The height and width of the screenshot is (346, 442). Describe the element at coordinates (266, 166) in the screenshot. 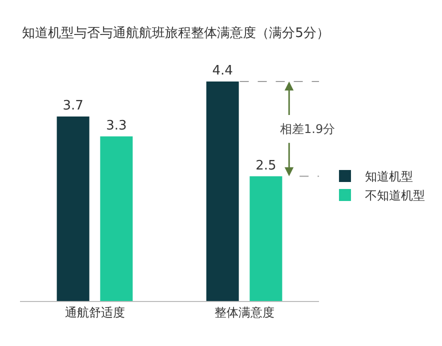

I see `data-label: 2.5` at that location.